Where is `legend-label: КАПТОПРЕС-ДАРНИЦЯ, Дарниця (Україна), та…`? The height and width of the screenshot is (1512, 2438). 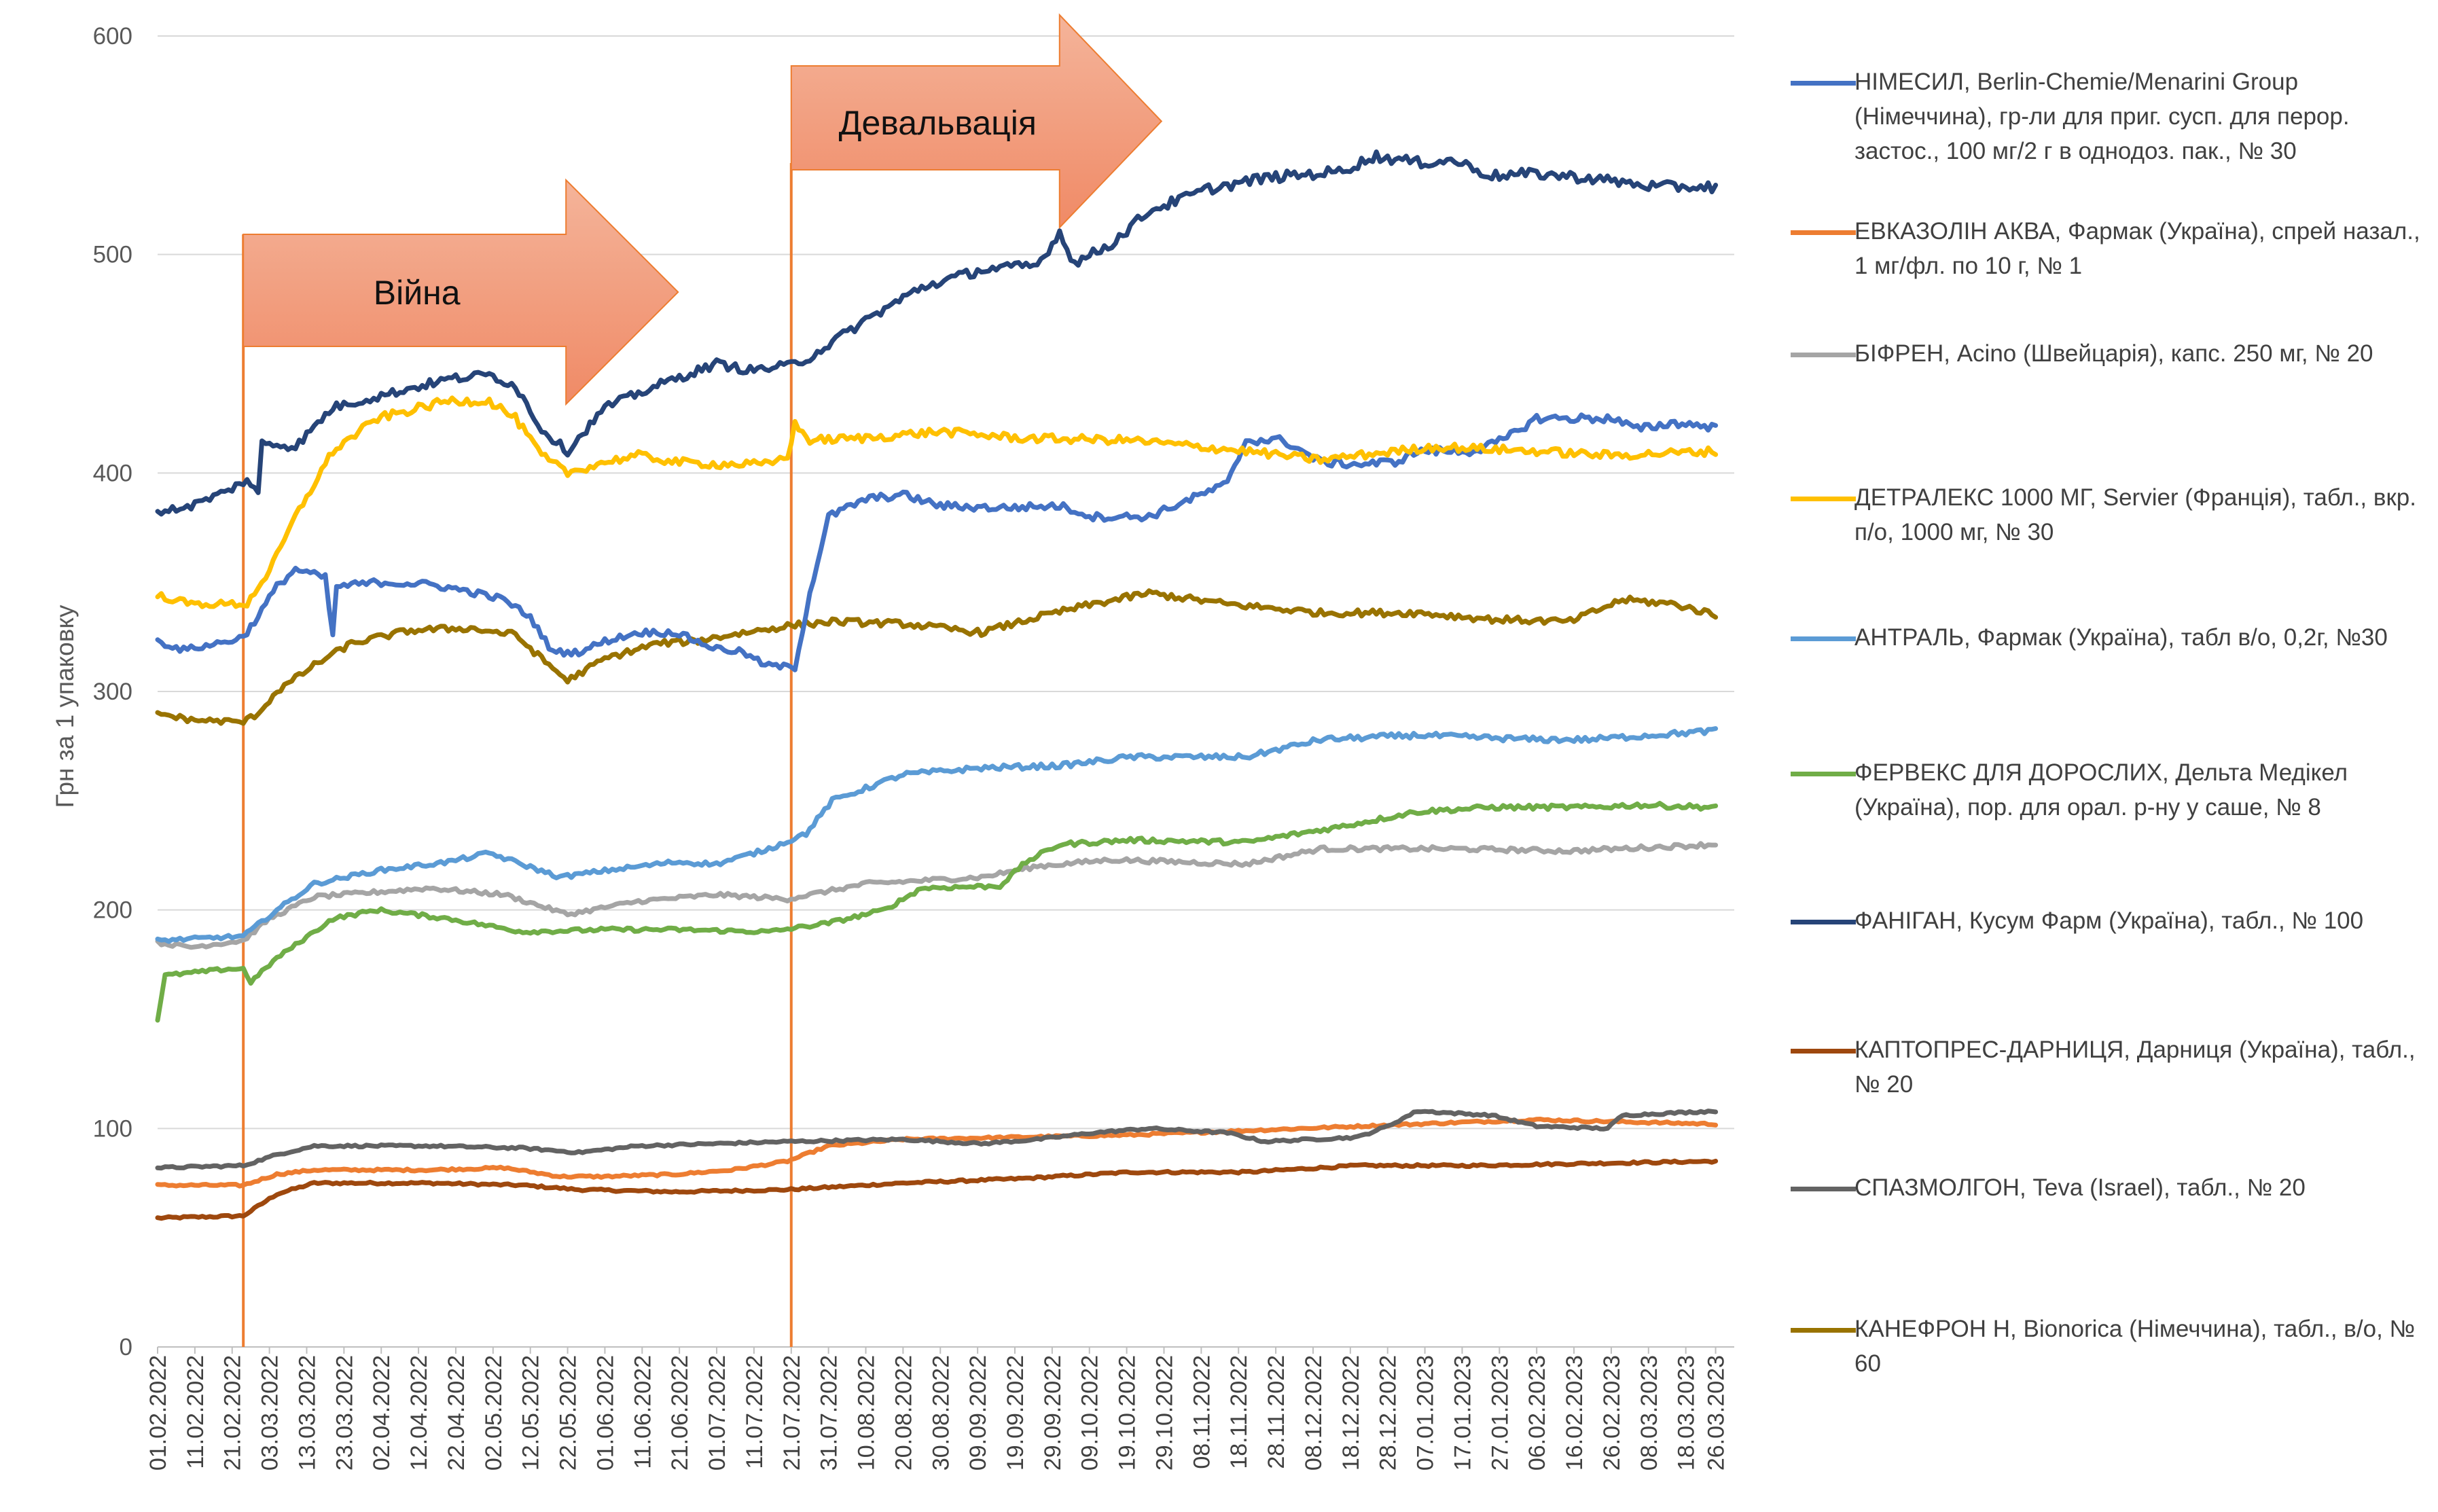 legend-label: КАПТОПРЕС-ДАРНИЦЯ, Дарниця (Україна), та… is located at coordinates (2135, 1067).